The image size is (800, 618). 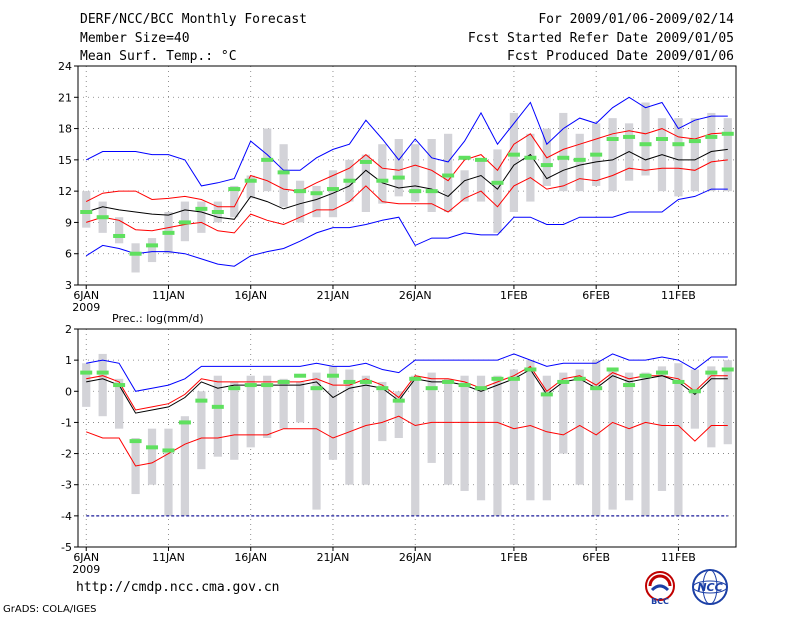 I want to click on bcc-logo-text: BCC, so click(x=660, y=601).